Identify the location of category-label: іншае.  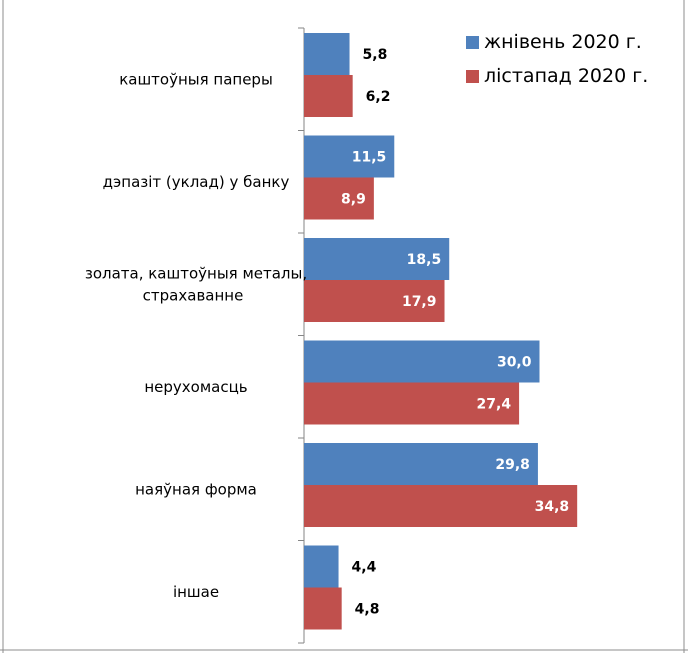
(196, 592).